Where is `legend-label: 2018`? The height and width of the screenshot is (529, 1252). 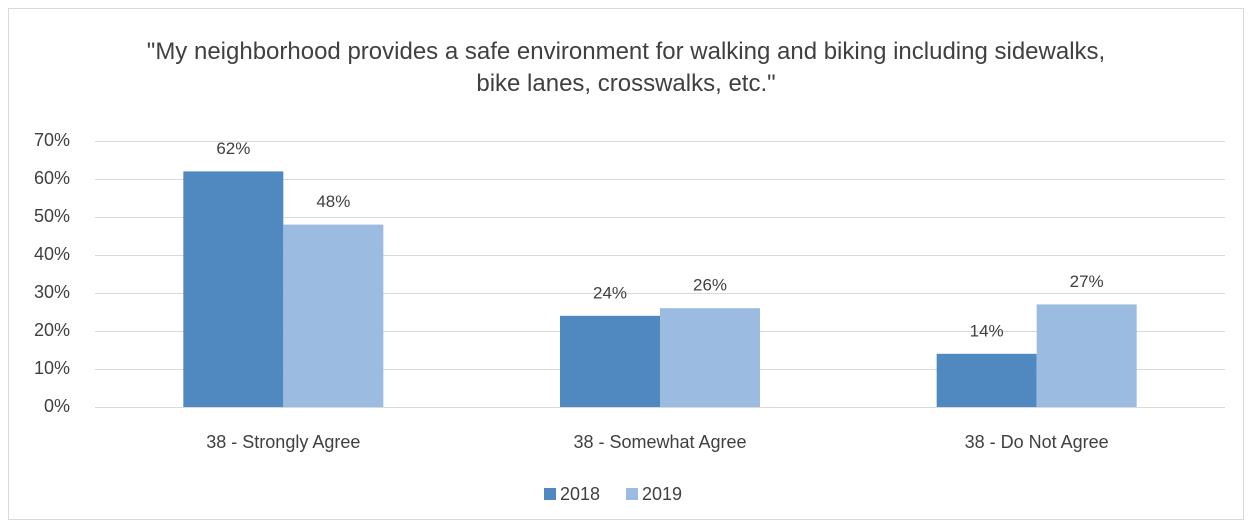
legend-label: 2018 is located at coordinates (580, 494).